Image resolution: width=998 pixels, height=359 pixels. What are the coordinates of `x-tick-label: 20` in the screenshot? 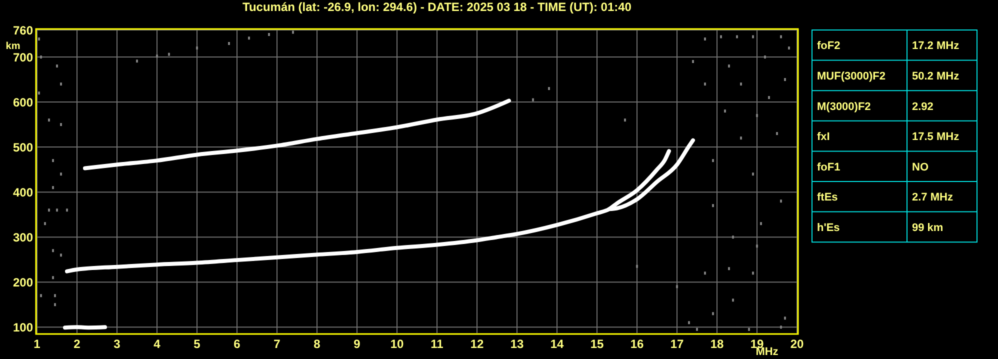 It's located at (797, 344).